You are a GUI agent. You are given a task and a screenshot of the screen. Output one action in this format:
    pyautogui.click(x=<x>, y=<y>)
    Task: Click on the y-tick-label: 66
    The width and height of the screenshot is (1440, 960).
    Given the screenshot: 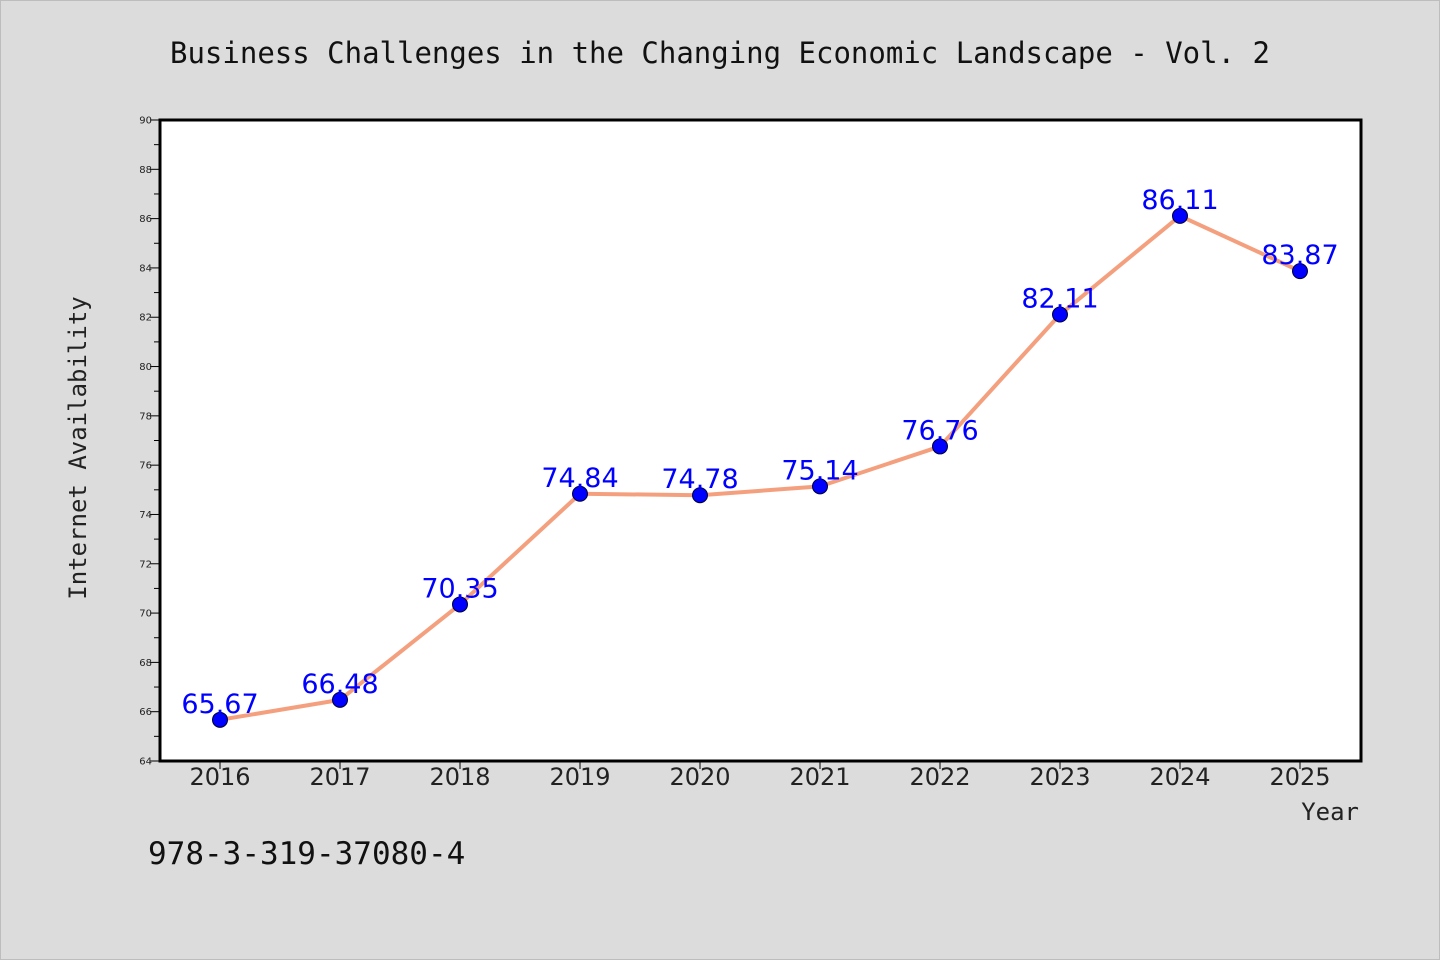 What is the action you would take?
    pyautogui.click(x=145, y=712)
    